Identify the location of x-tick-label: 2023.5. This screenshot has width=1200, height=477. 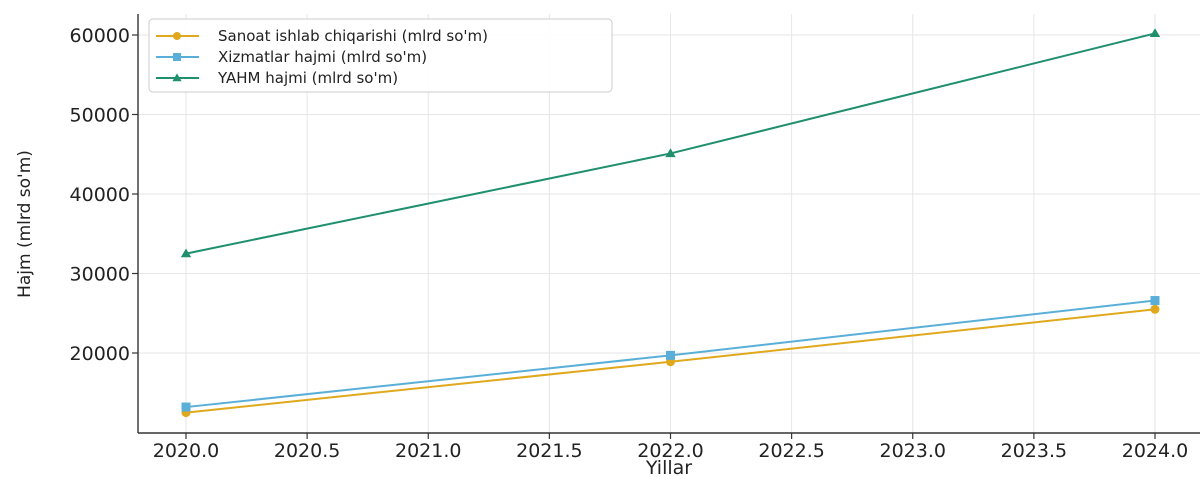
(1034, 451).